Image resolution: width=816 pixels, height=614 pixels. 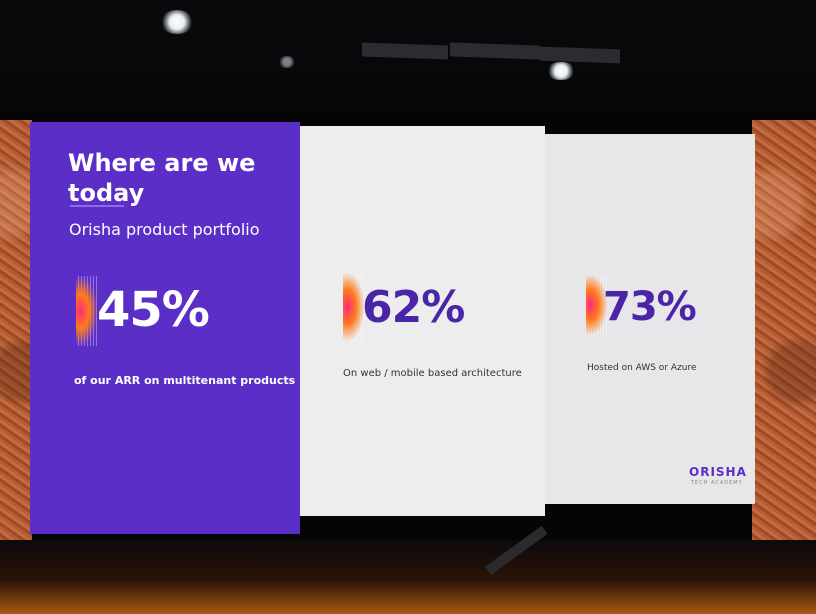 What do you see at coordinates (97, 206) in the screenshot?
I see `title-underline` at bounding box center [97, 206].